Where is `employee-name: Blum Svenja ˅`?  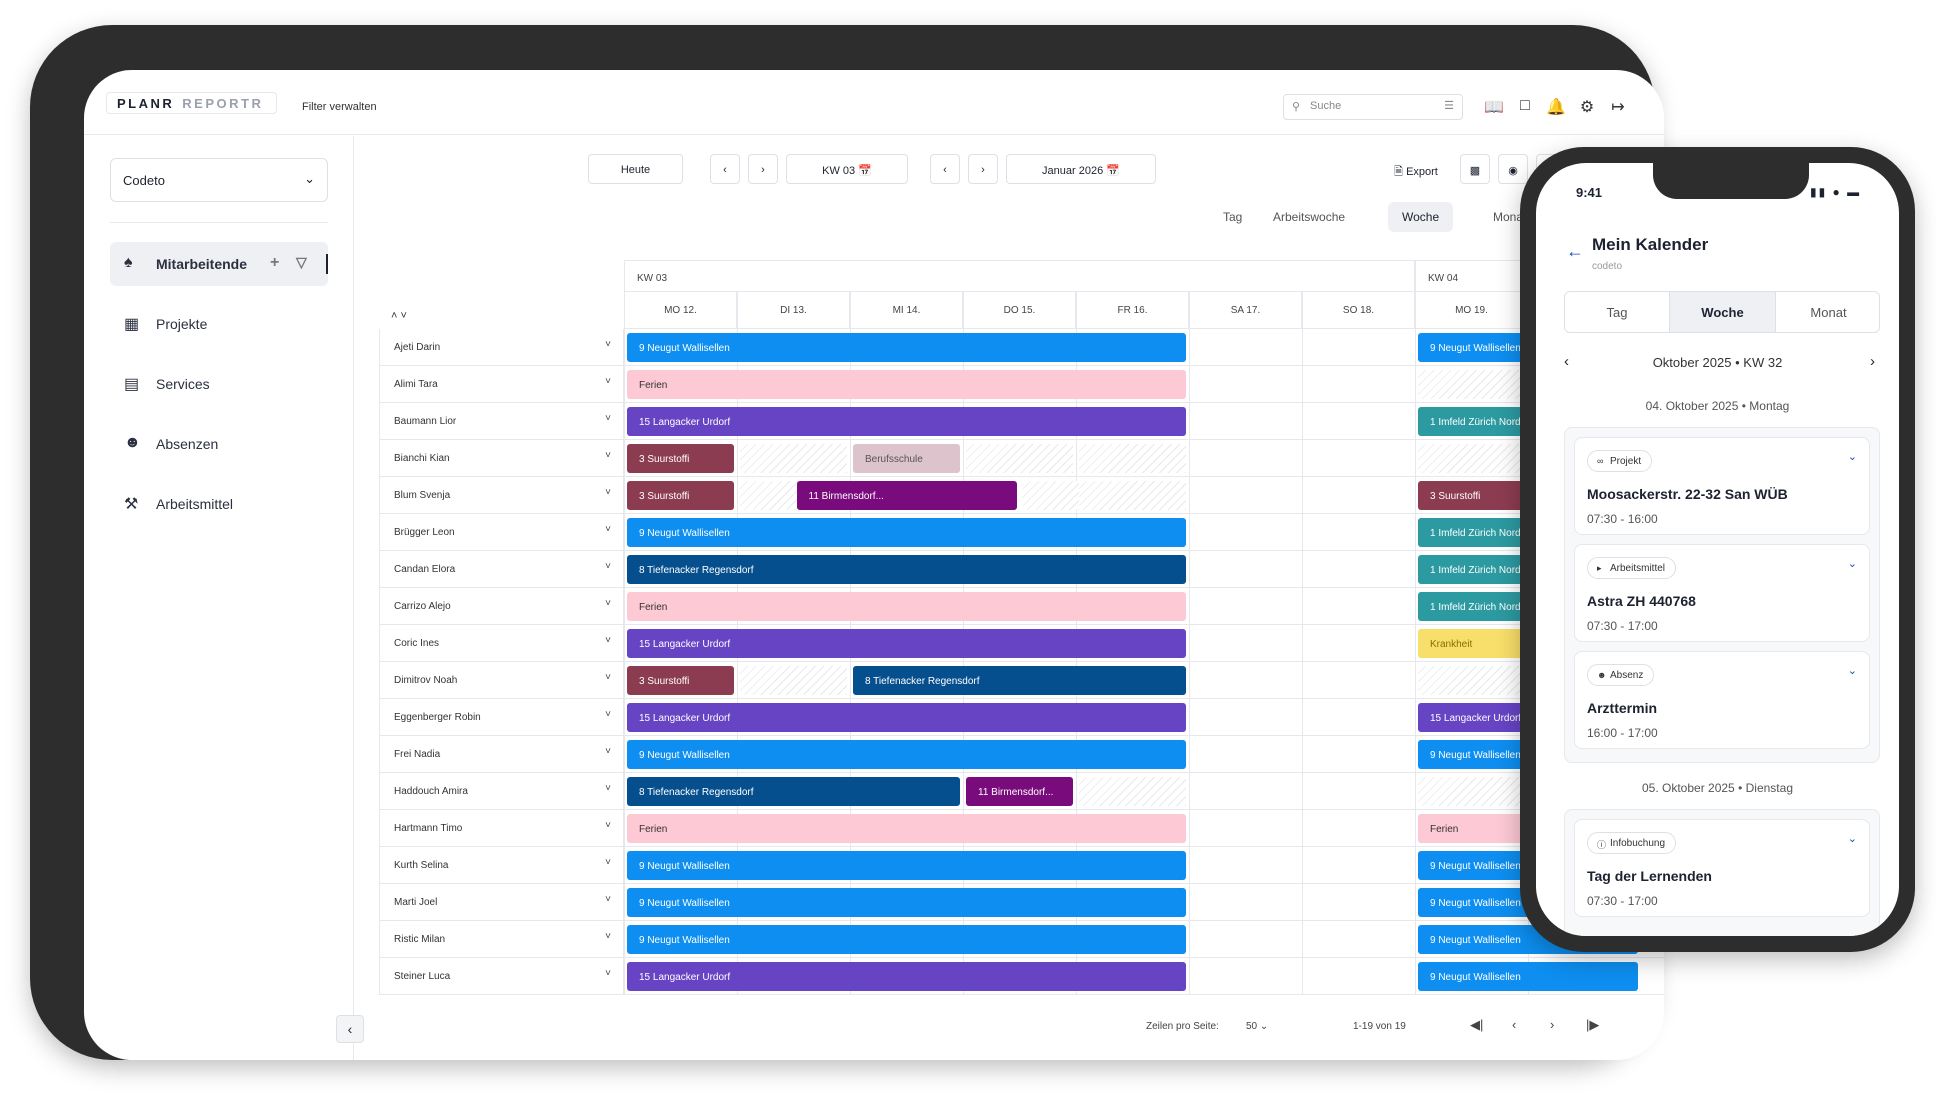
employee-name: Blum Svenja ˅ is located at coordinates (501, 495).